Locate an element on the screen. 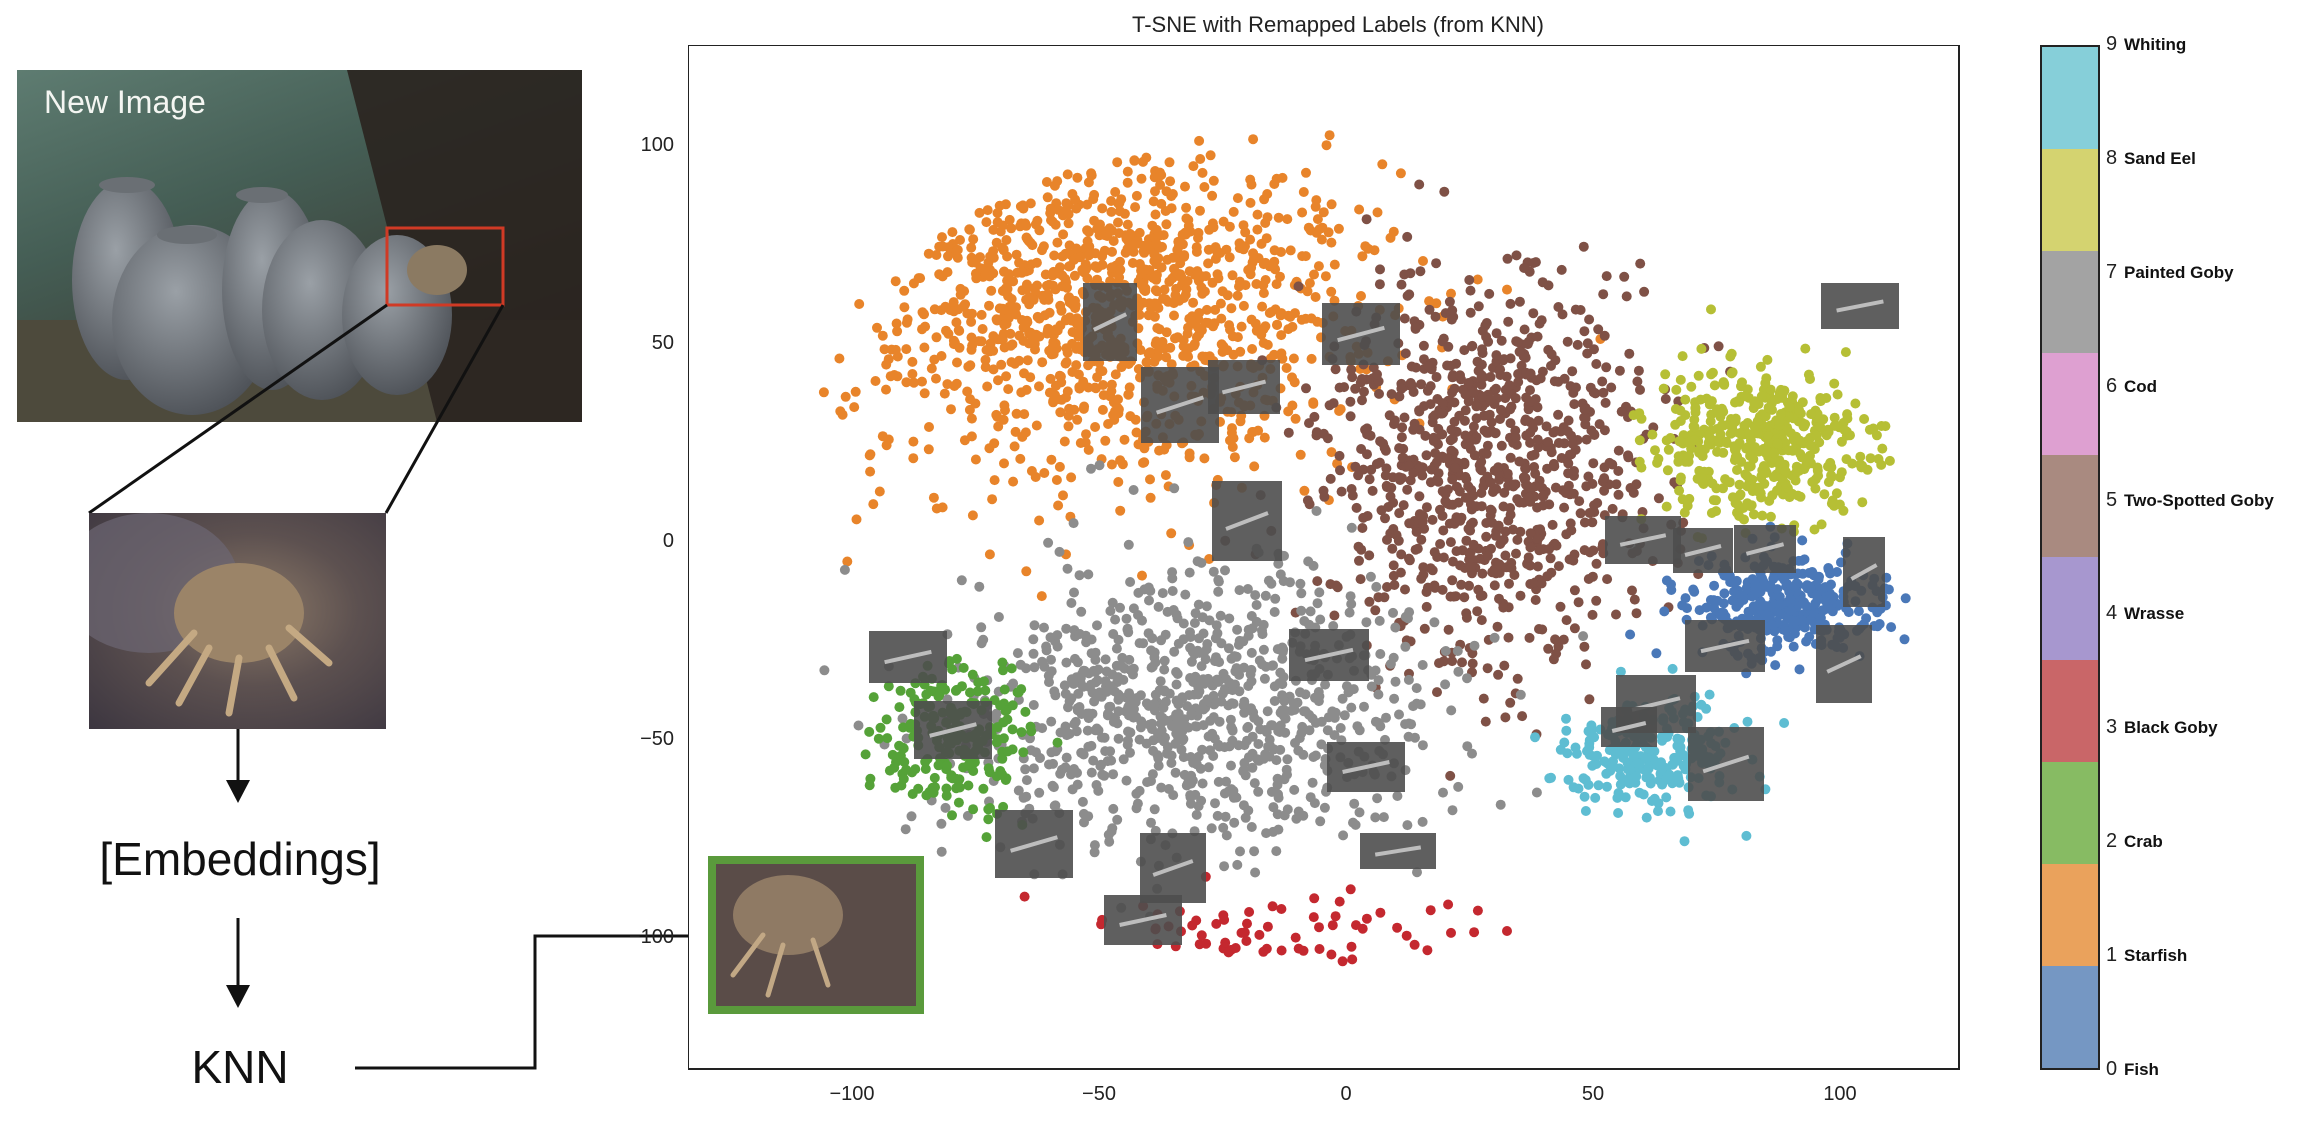 The height and width of the screenshot is (1123, 2308). thumbnail-subject is located at coordinates (1244, 387).